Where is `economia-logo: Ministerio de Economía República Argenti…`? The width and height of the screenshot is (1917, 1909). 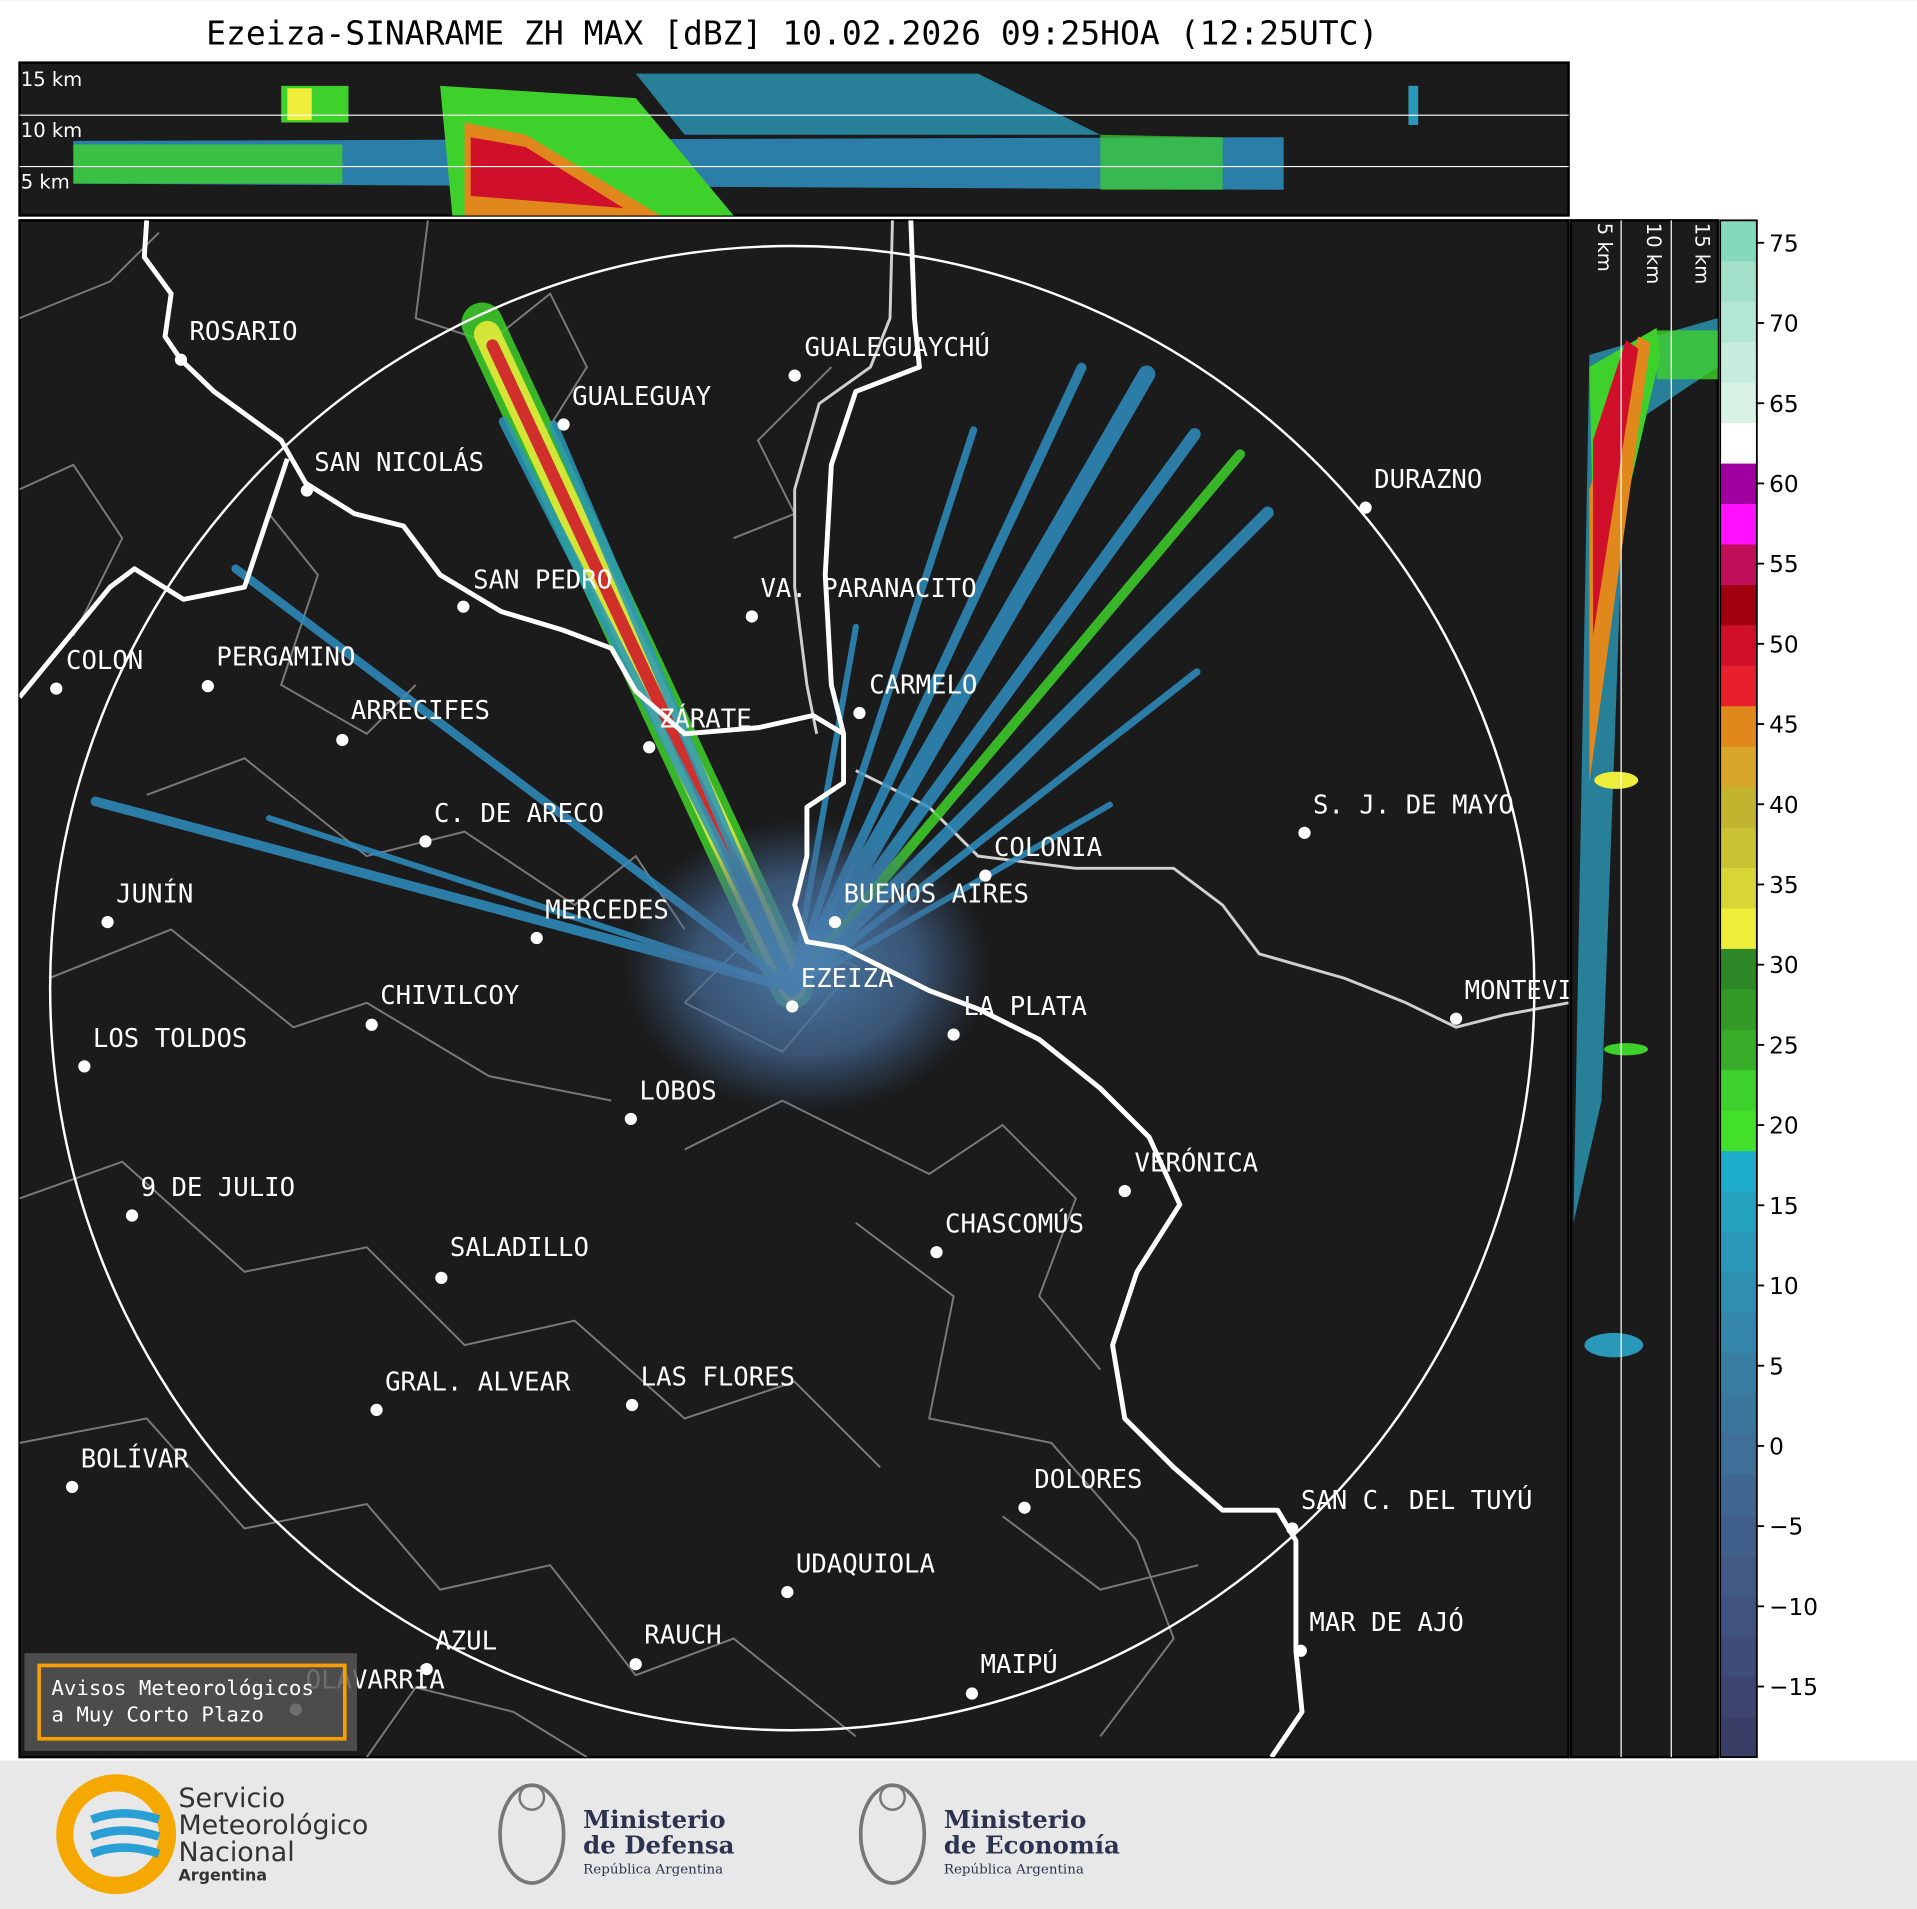 economia-logo: Ministerio de Economía República Argenti… is located at coordinates (989, 1834).